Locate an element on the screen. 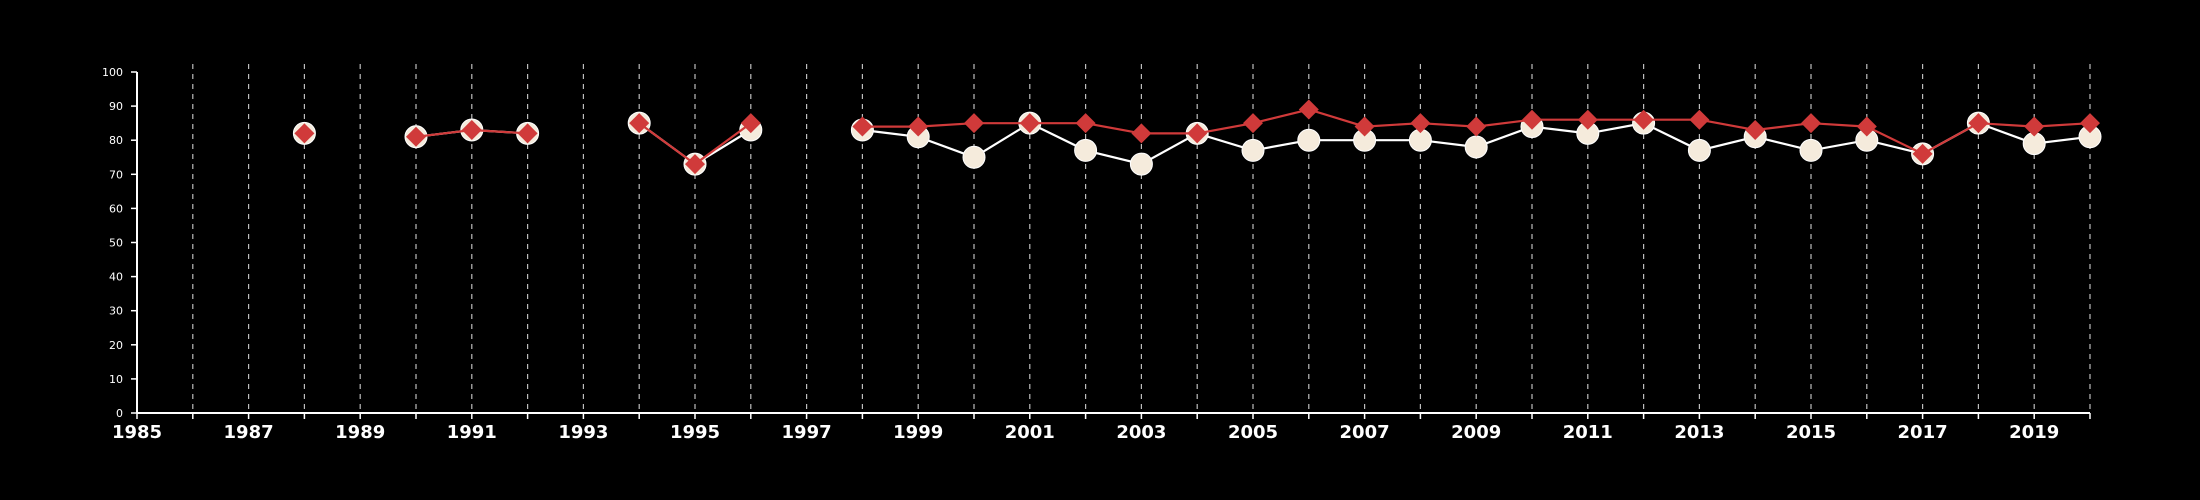 The image size is (2200, 500). x-tick-label: 2003 is located at coordinates (1141, 432).